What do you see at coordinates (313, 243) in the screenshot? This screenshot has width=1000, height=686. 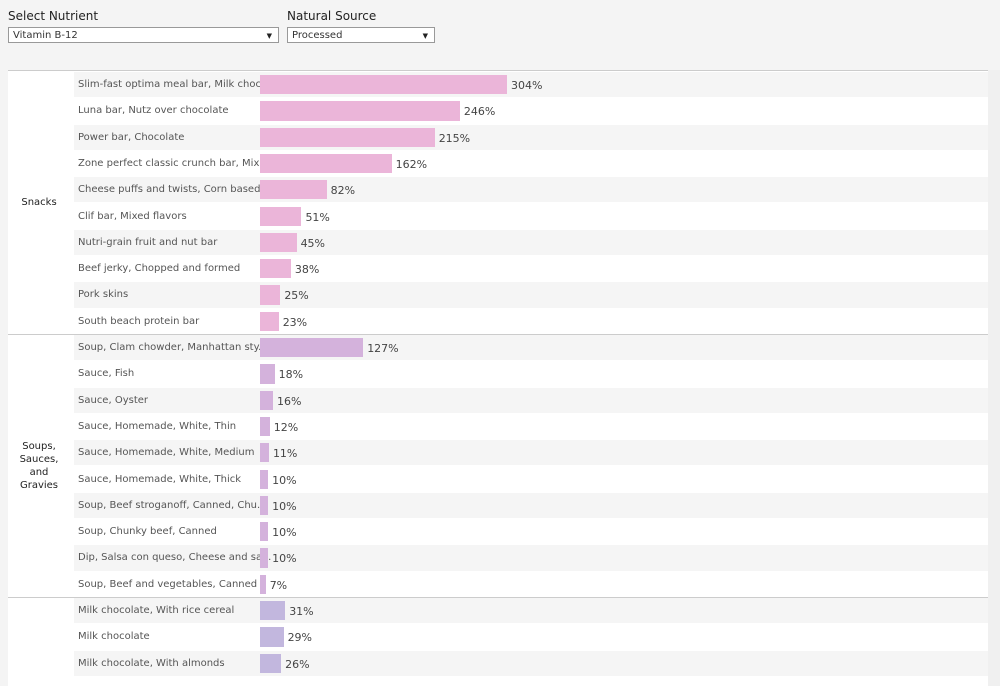 I see `value-label: 45%` at bounding box center [313, 243].